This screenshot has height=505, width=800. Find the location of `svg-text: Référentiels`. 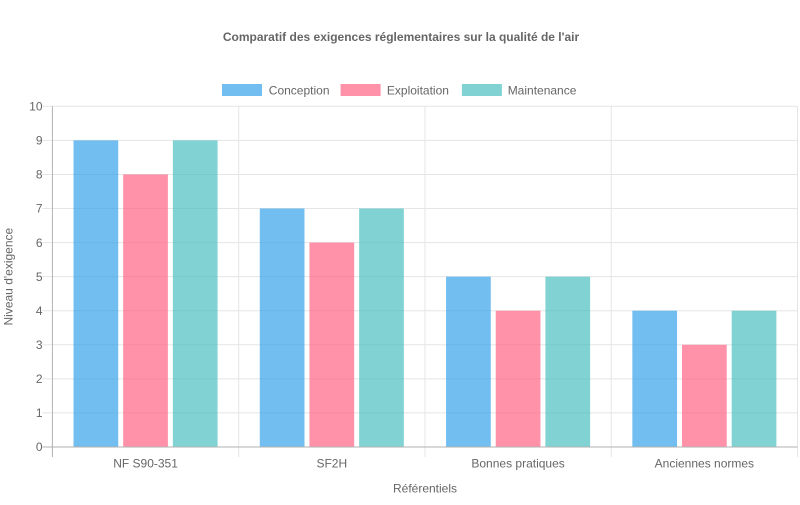

svg-text: Référentiels is located at coordinates (425, 489).